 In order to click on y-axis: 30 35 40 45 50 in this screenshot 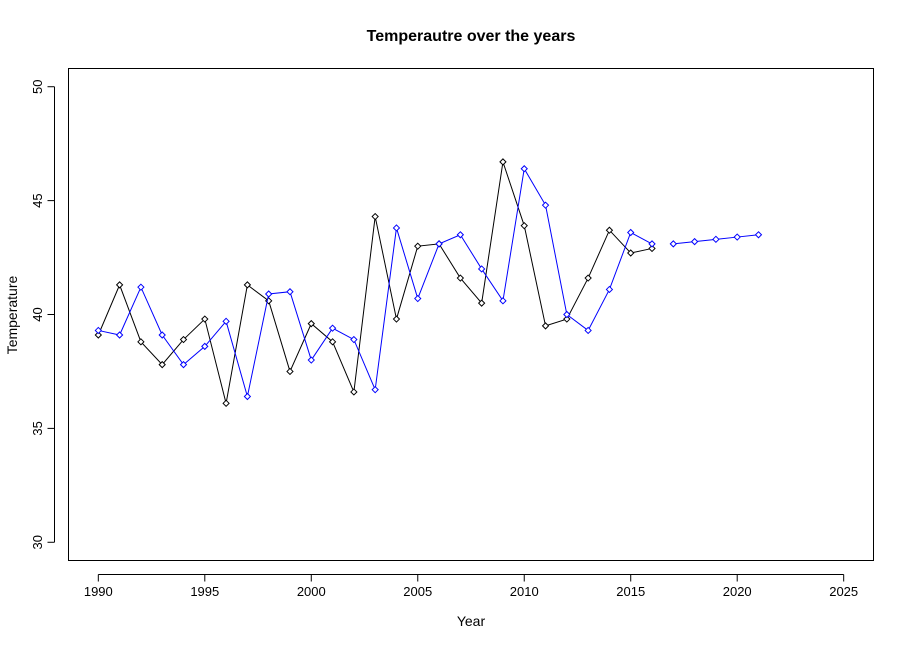, I will do `click(42, 314)`.